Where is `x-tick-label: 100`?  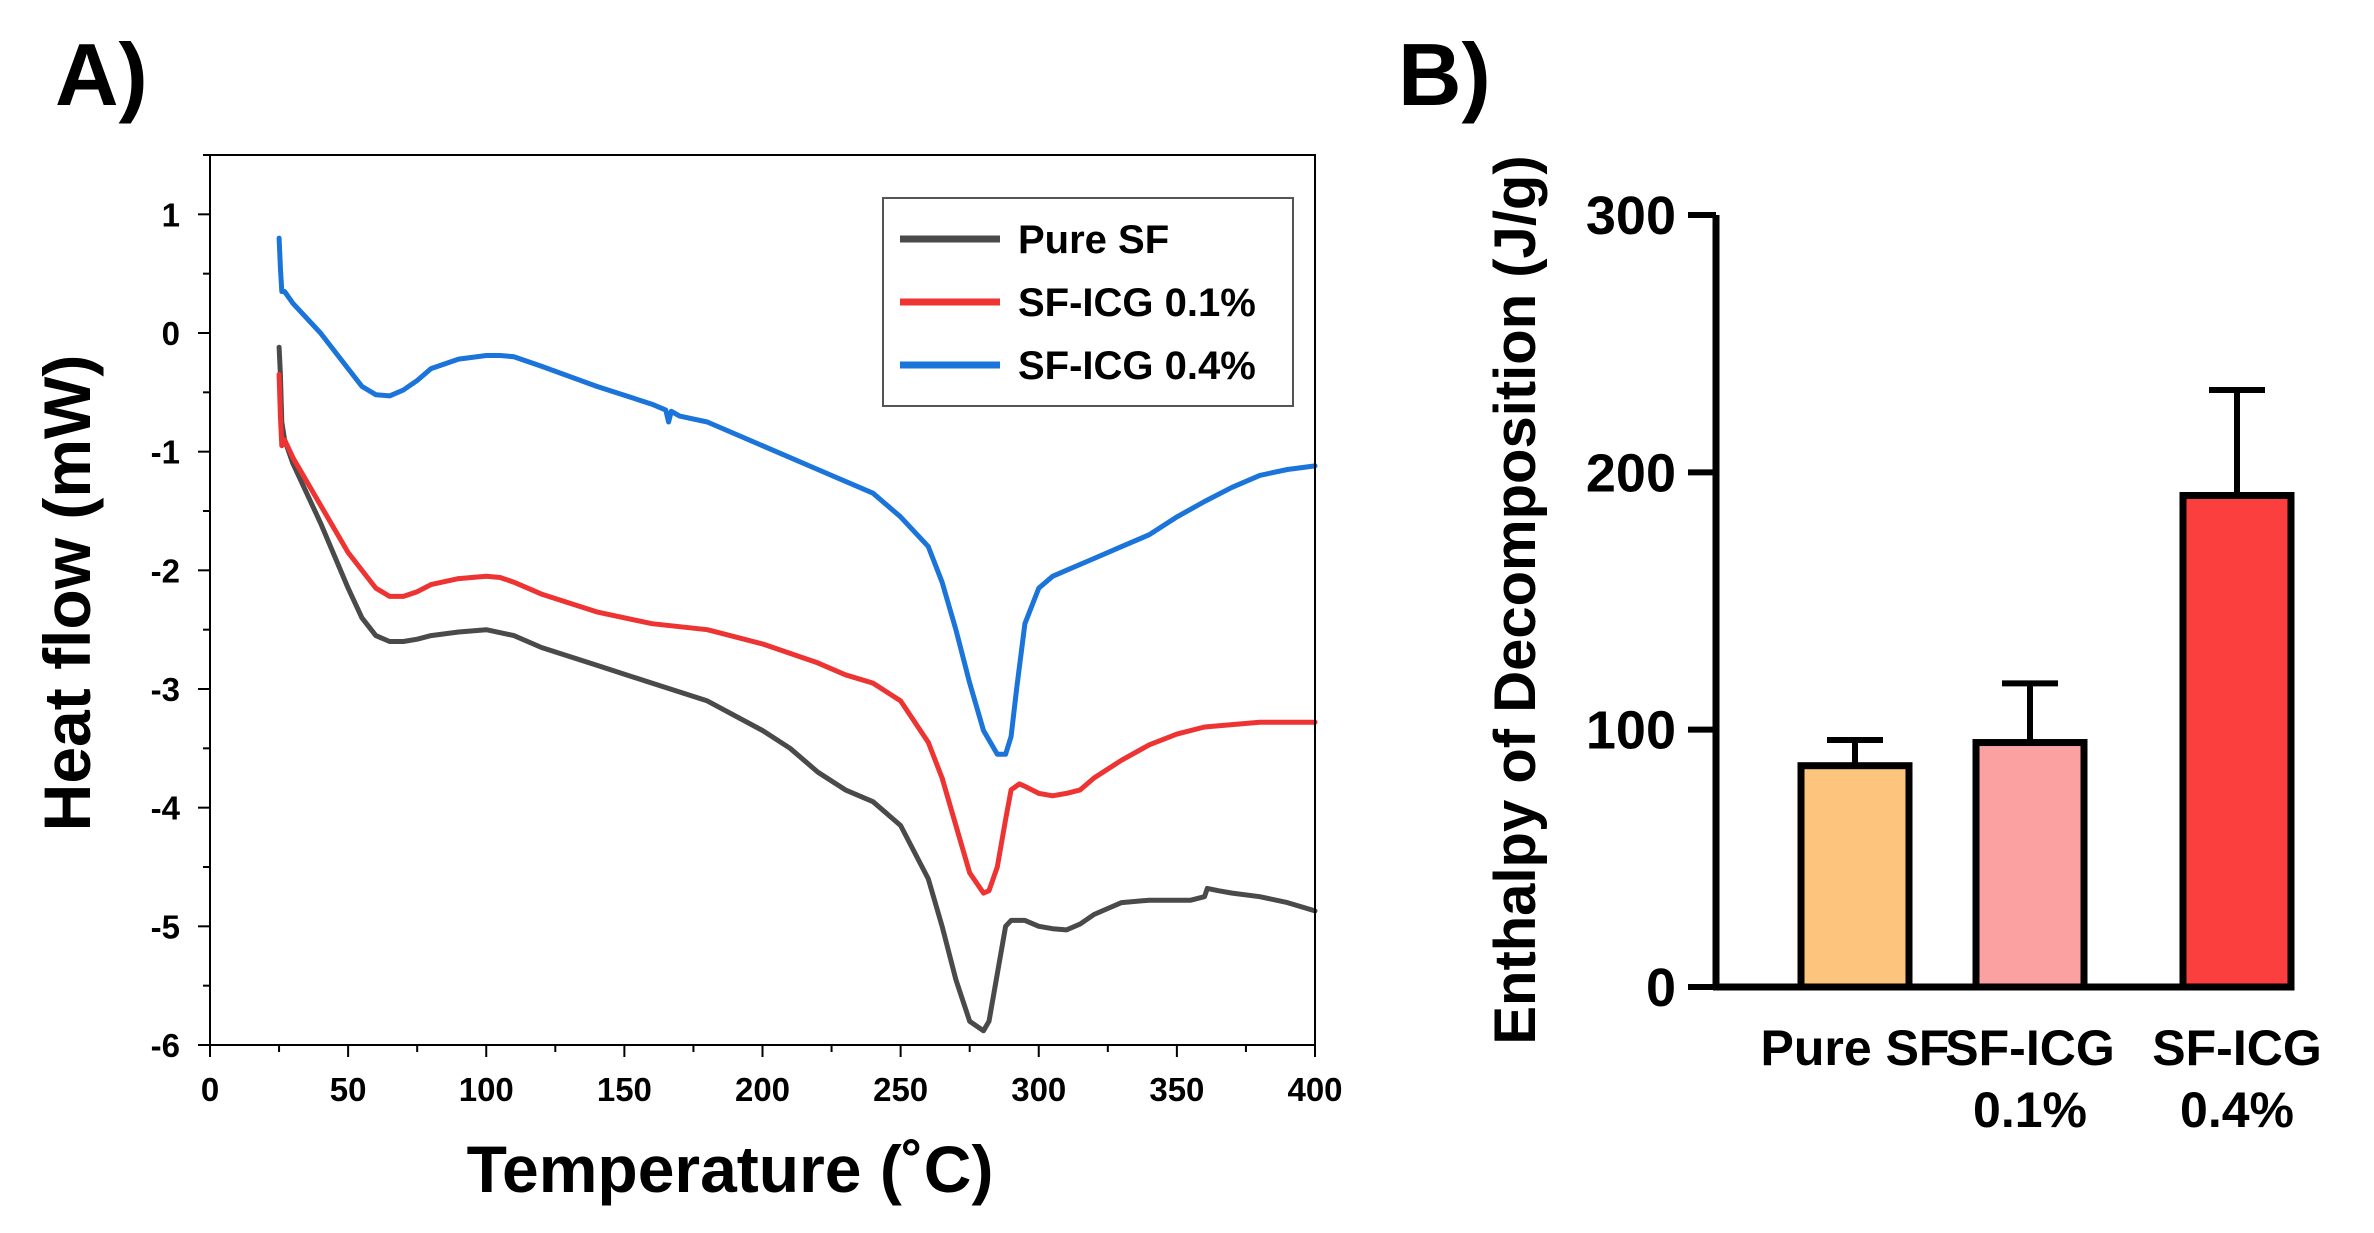
x-tick-label: 100 is located at coordinates (486, 1089).